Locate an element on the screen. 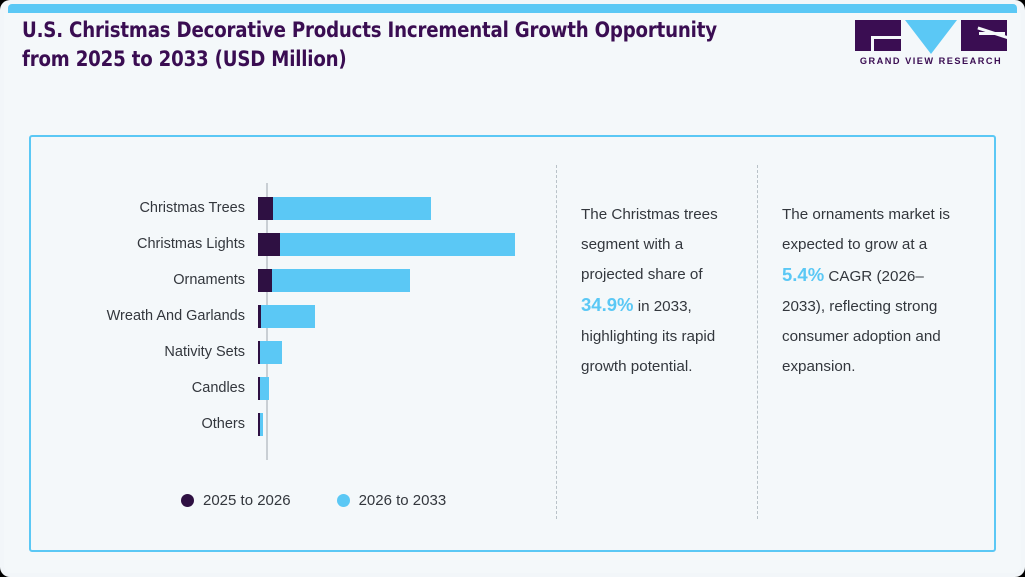 The image size is (1025, 577). chart-row: Wreath And Garlands is located at coordinates (291, 316).